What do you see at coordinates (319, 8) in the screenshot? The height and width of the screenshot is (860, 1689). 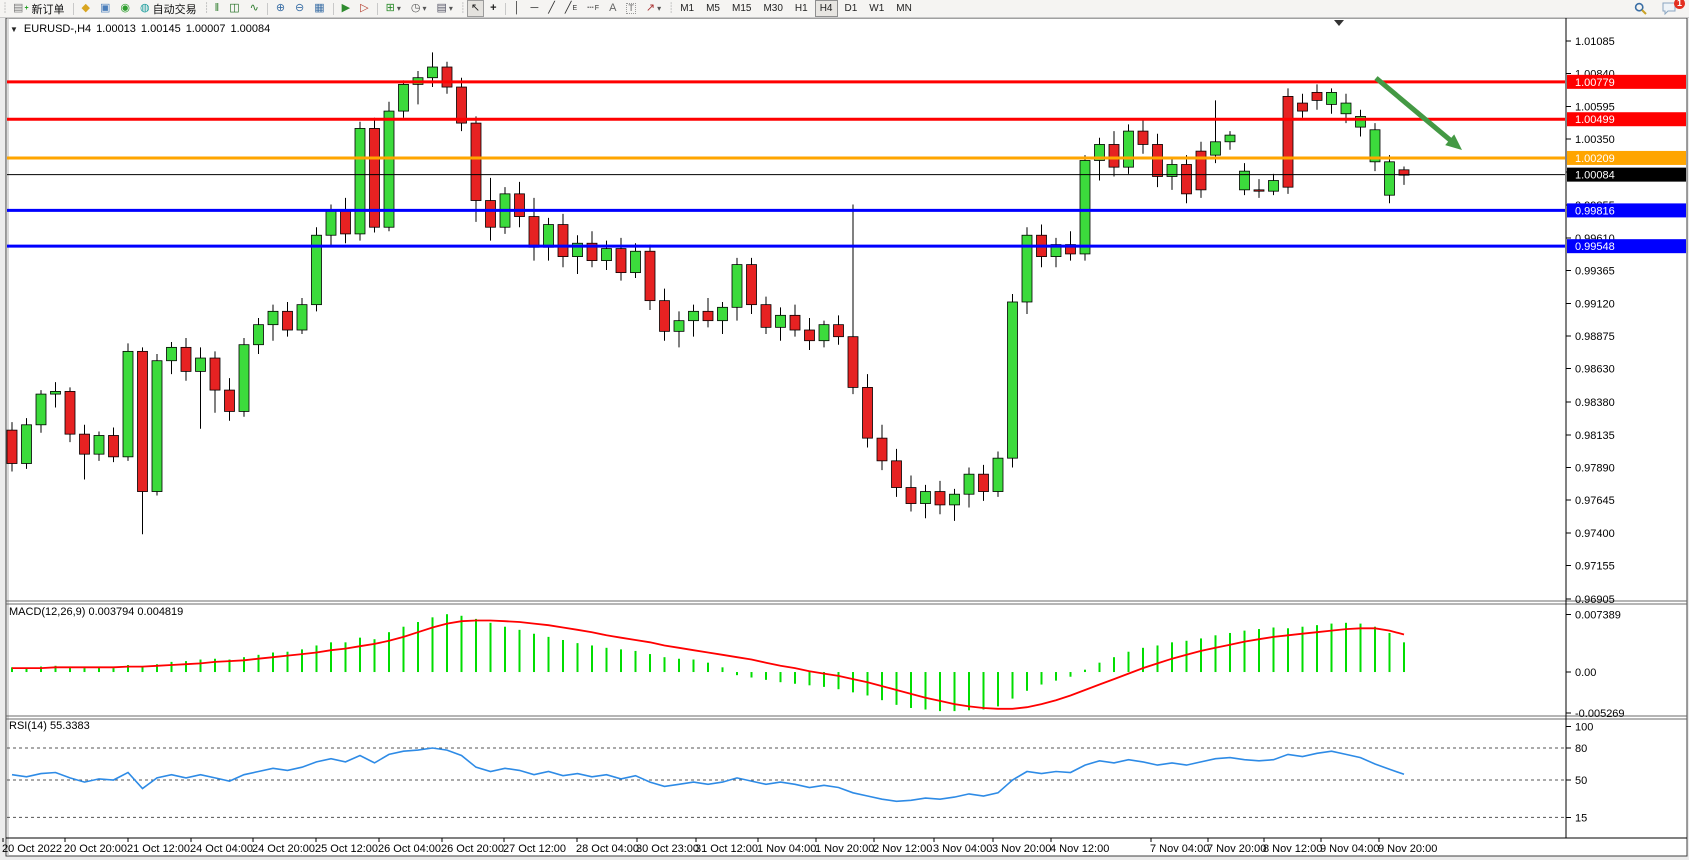 I see `tile-windows-button: ▦` at bounding box center [319, 8].